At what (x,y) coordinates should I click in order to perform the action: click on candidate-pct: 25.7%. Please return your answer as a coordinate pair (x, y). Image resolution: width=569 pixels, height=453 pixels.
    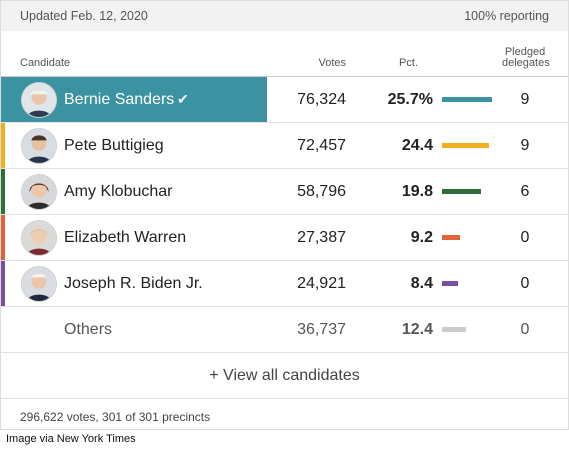
    Looking at the image, I should click on (410, 99).